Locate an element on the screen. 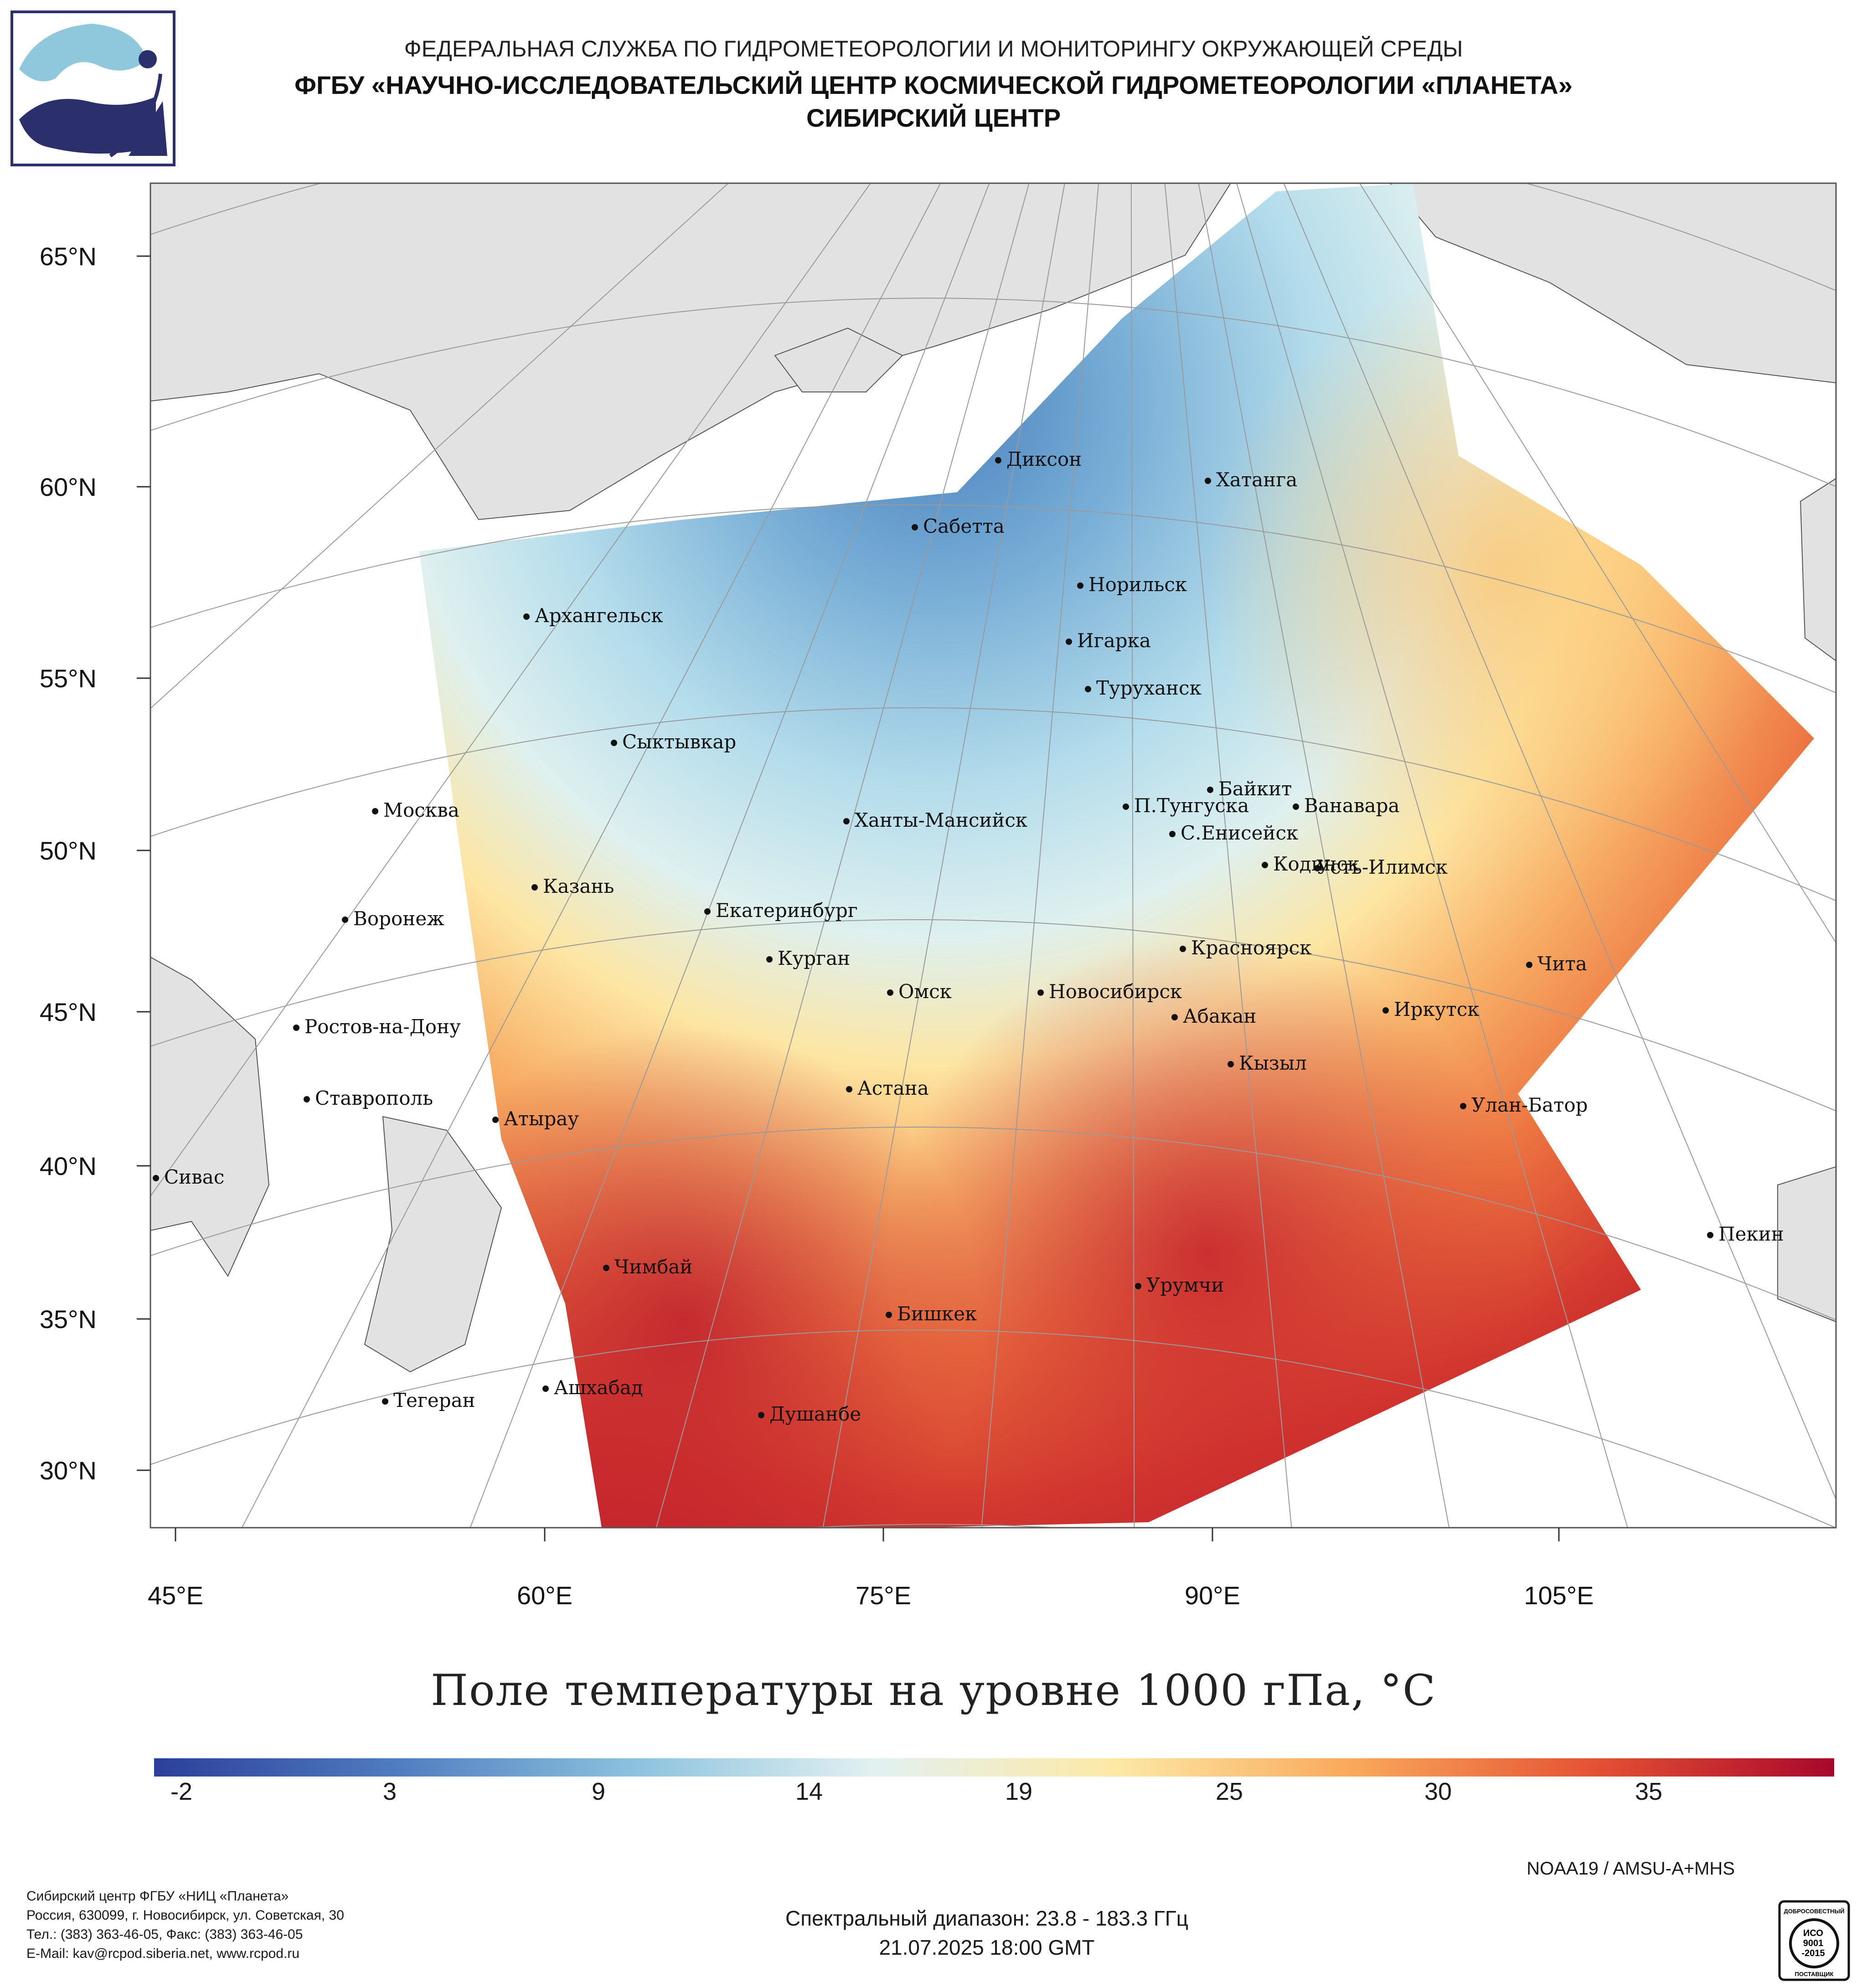 The height and width of the screenshot is (1988, 1867). iso-bottom-text: ПОСТАВЩИК is located at coordinates (1814, 1974).